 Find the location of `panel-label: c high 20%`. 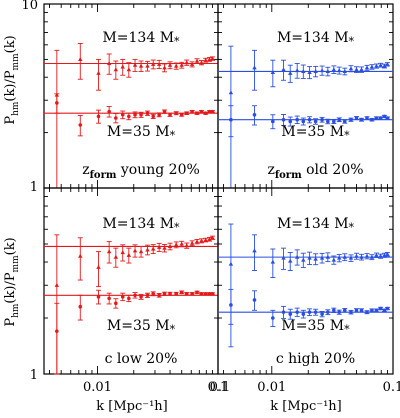

panel-label: c high 20% is located at coordinates (315, 359).